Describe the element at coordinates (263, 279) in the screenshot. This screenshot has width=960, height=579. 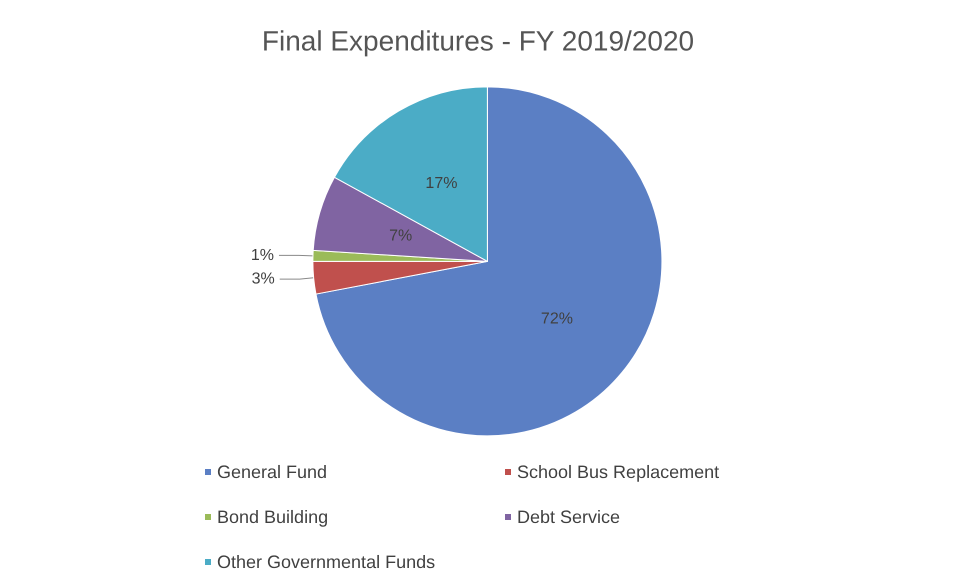
I see `data-label: 3%` at that location.